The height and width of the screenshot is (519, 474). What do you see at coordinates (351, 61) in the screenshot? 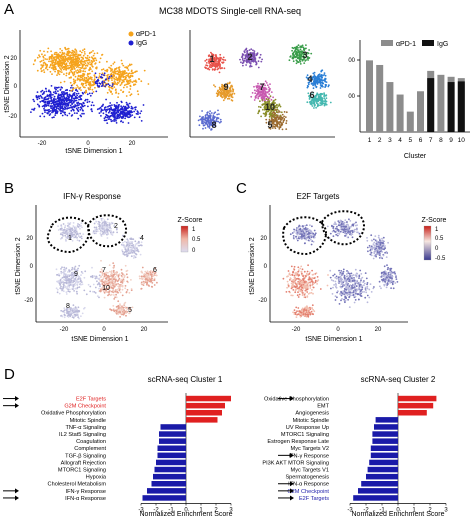
I see `bar-ytick-0: 00` at bounding box center [351, 61].